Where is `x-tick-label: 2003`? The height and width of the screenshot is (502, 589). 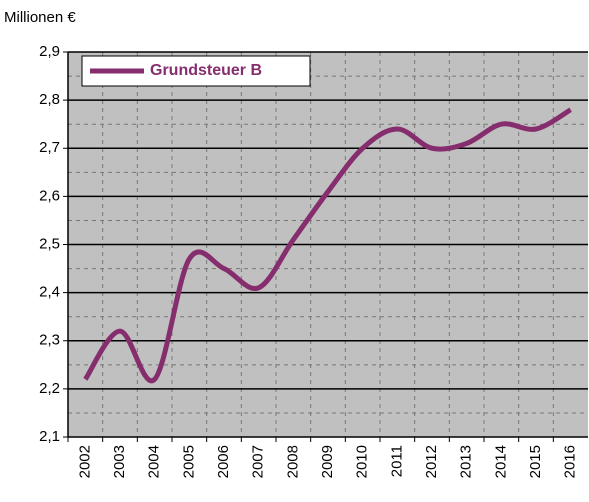
x-tick-label: 2003 is located at coordinates (119, 461).